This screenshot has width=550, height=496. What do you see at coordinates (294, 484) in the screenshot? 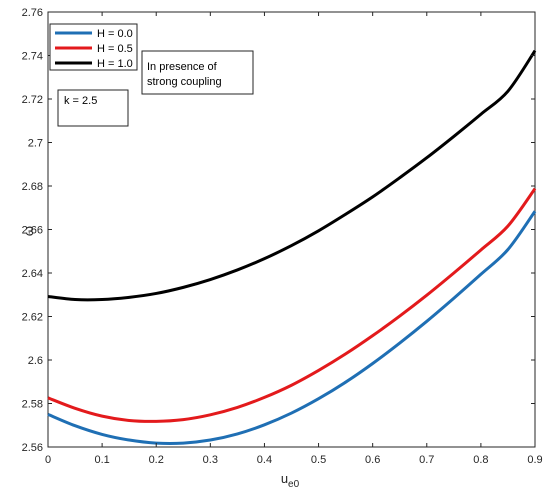
I see `x-axis-label-subscript: e0` at bounding box center [294, 484].